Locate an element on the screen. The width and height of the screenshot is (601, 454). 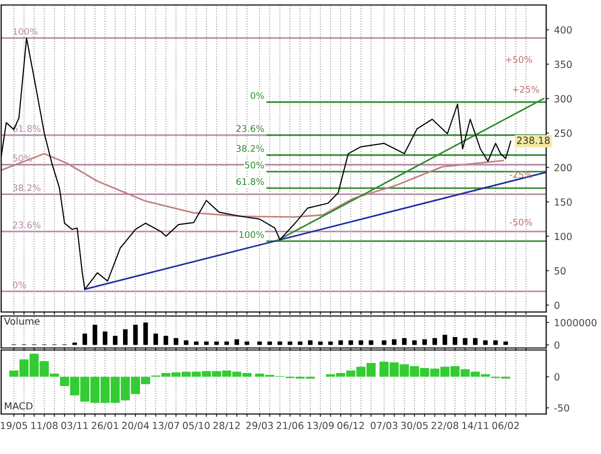
x-tick-label: 19/05 is located at coordinates (14, 426).